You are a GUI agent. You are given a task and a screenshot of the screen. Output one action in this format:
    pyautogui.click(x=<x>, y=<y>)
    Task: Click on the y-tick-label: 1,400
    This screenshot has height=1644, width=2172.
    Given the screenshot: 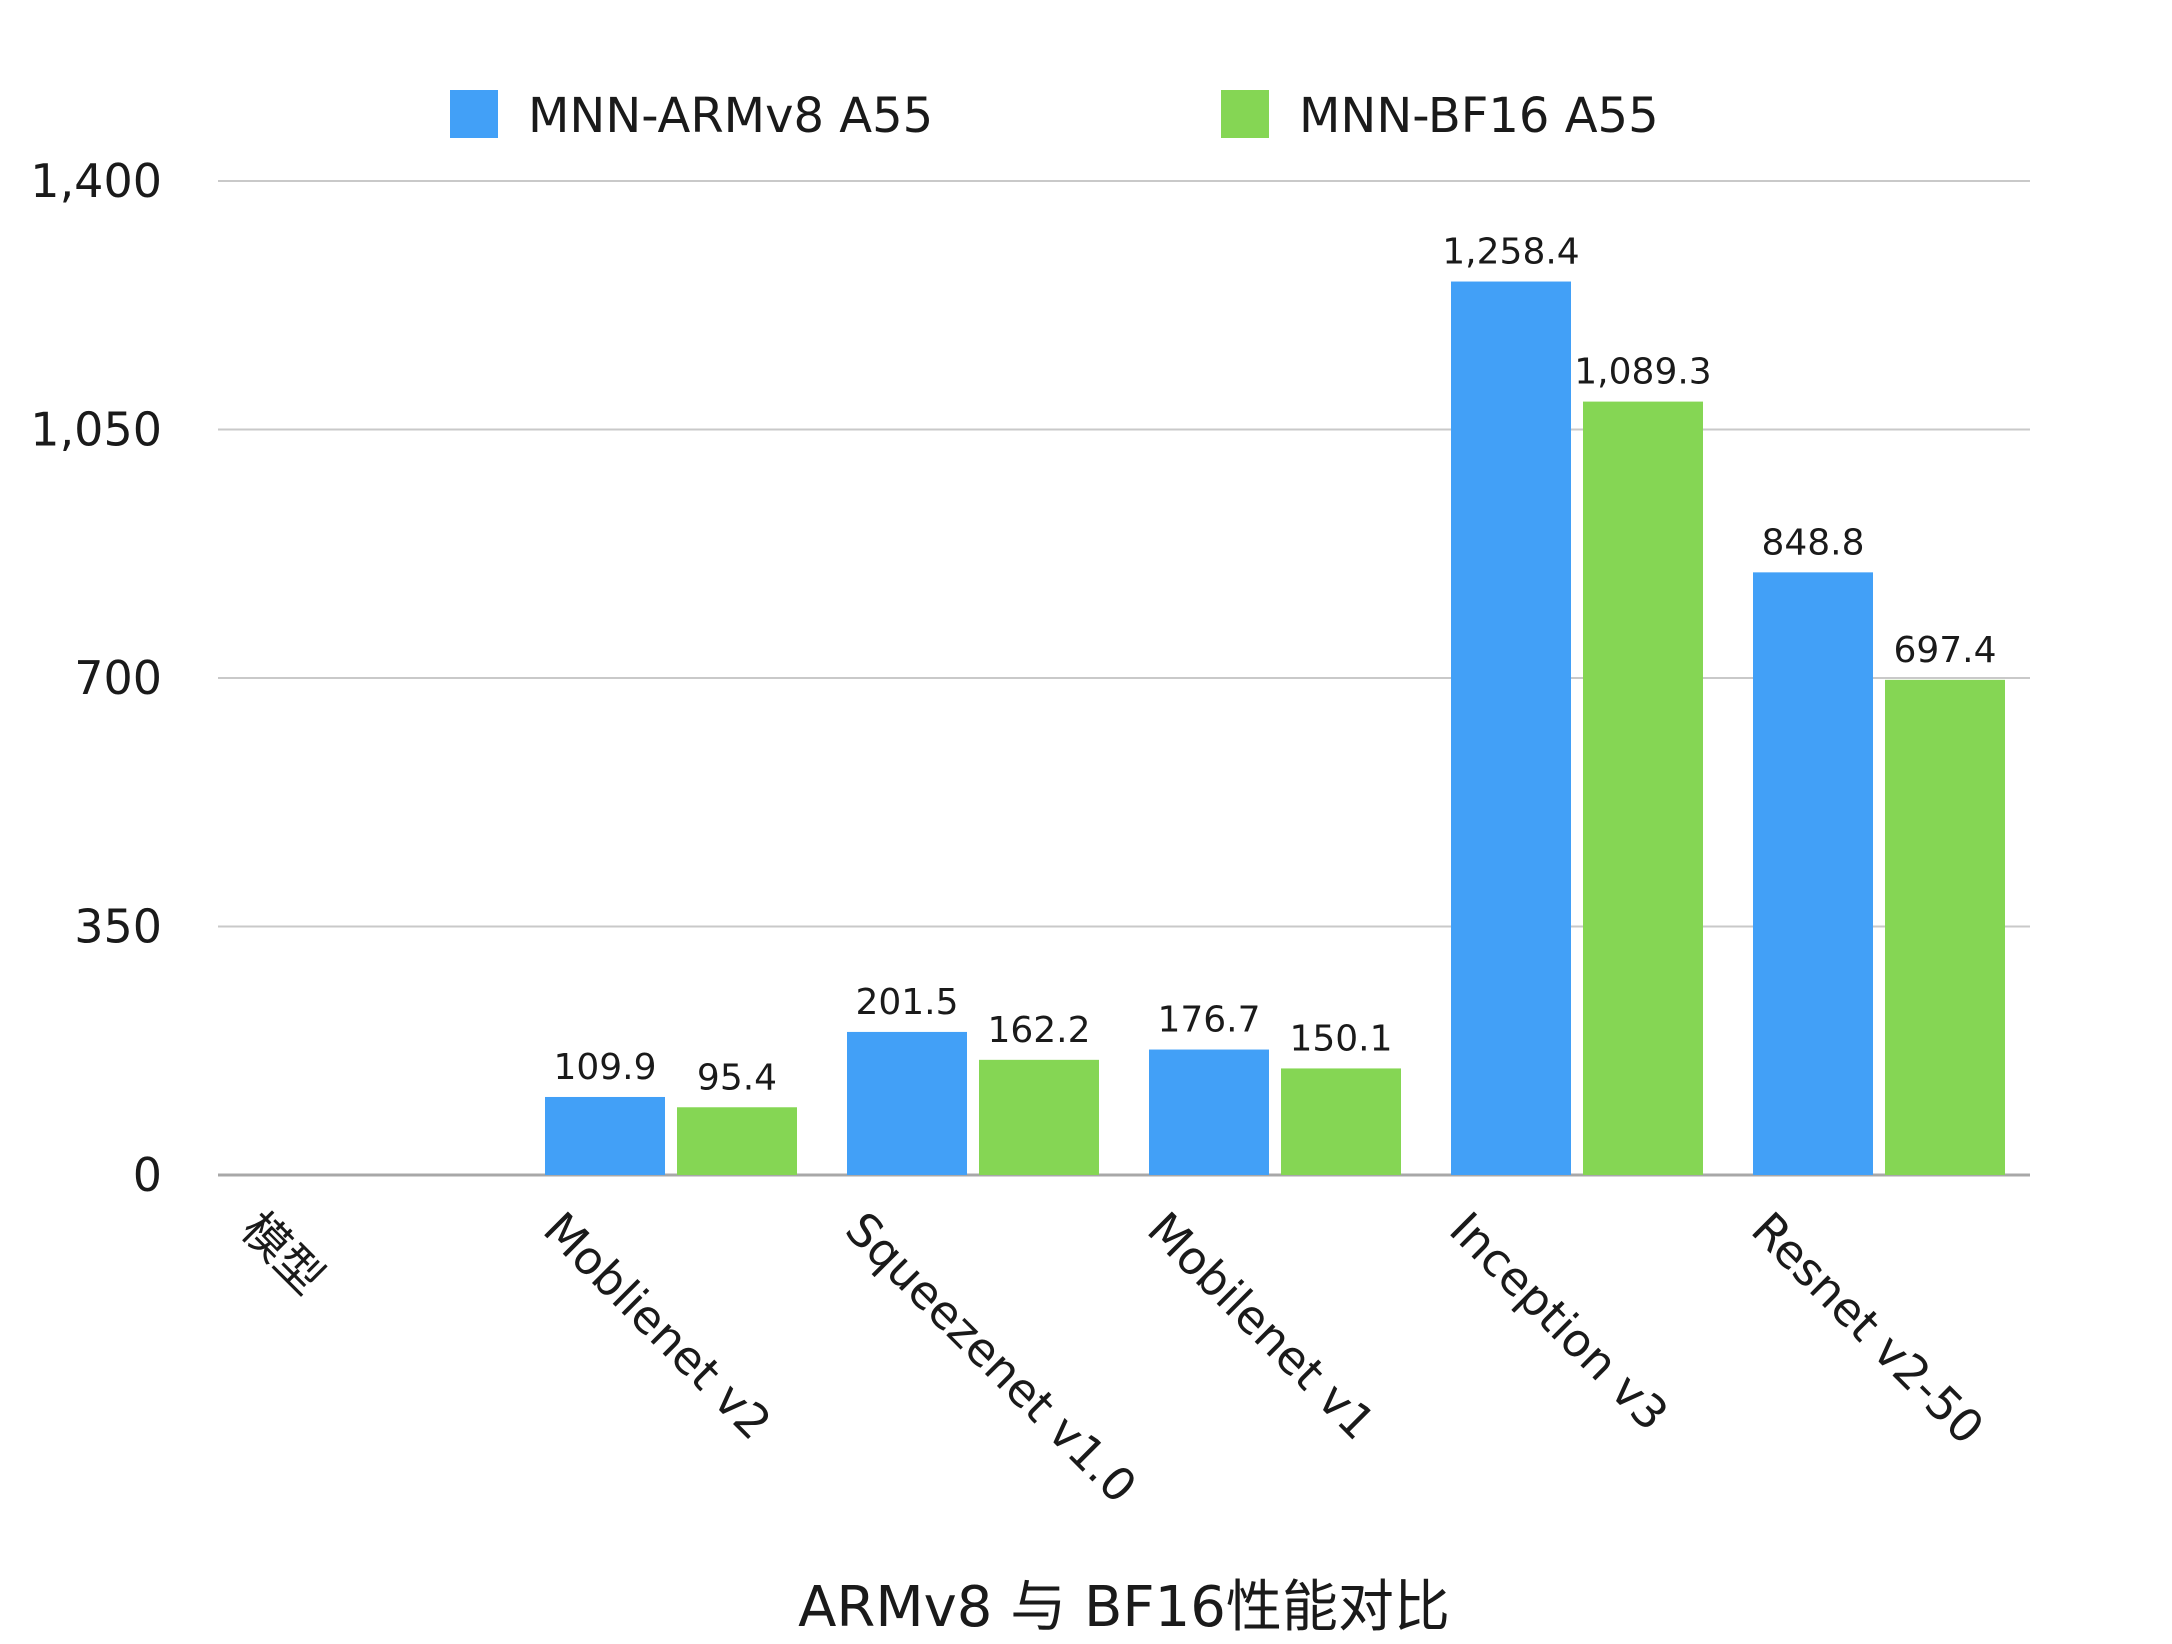 What is the action you would take?
    pyautogui.click(x=96, y=181)
    